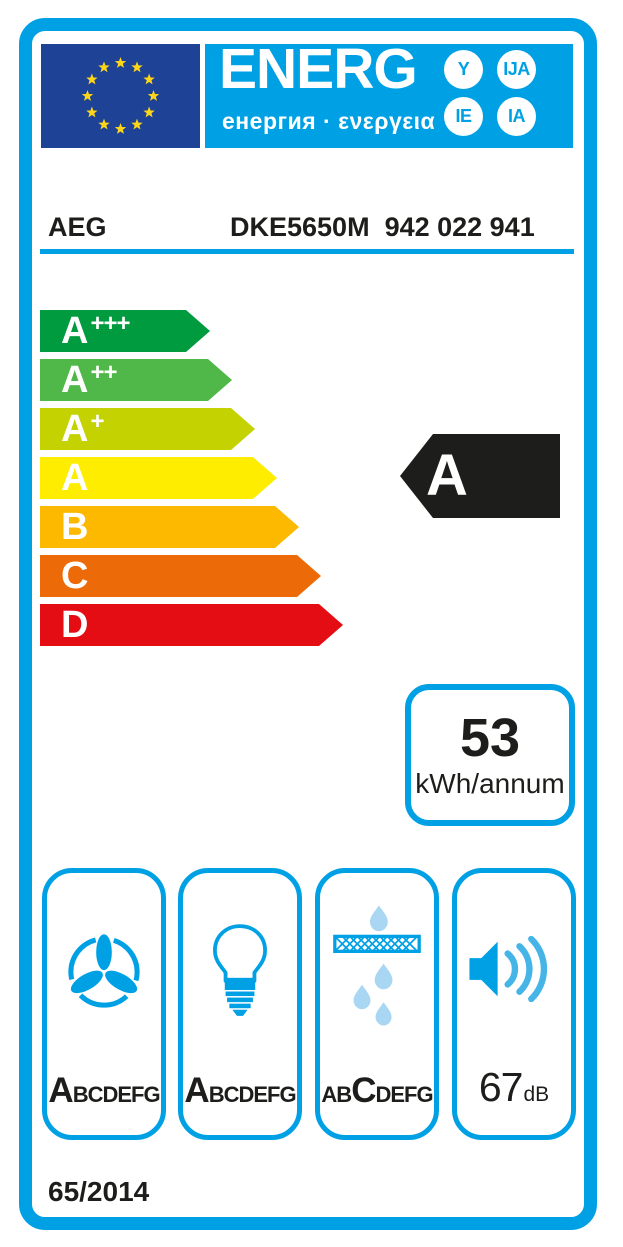 The image size is (623, 1247). I want to click on regulation-number: 65/2014, so click(99, 1191).